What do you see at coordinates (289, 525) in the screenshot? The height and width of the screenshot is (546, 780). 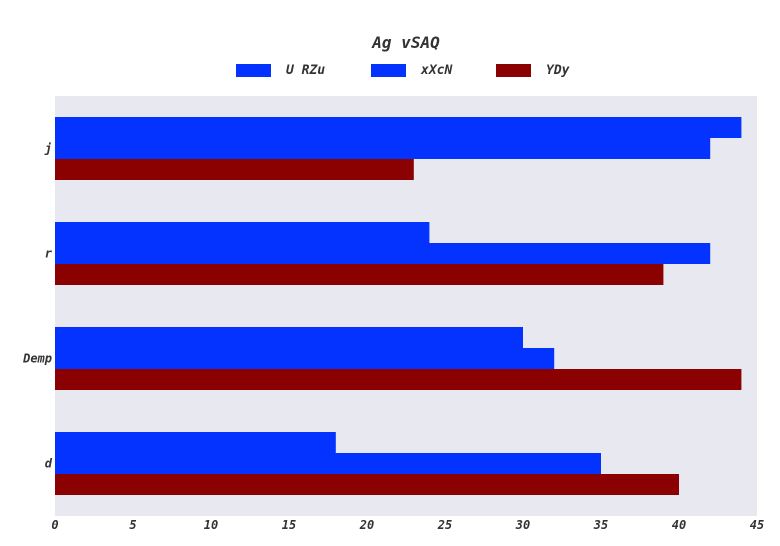 I see `x-tick-label: 15` at bounding box center [289, 525].